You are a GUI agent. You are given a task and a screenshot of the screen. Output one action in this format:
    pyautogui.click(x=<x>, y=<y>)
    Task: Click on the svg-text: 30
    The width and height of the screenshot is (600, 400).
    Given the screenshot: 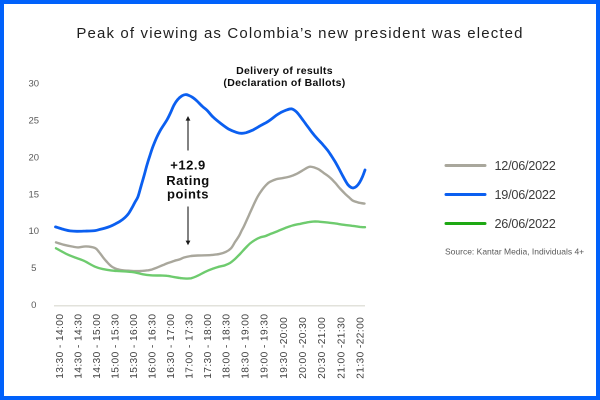 What is the action you would take?
    pyautogui.click(x=34, y=84)
    